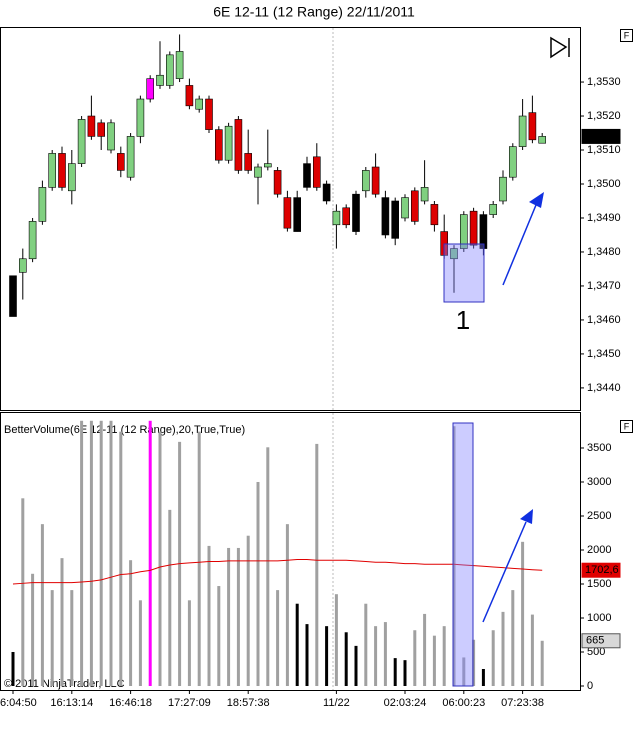 This screenshot has height=736, width=637. Describe the element at coordinates (277, 572) in the screenshot. I see `average-line` at that location.